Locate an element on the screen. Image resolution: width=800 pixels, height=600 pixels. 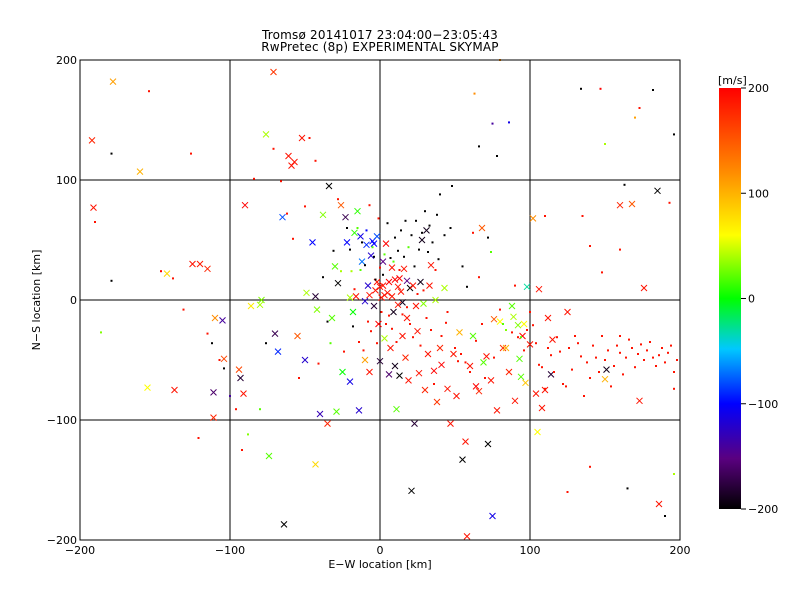
y-tick-label: −100 is located at coordinates (62, 420).